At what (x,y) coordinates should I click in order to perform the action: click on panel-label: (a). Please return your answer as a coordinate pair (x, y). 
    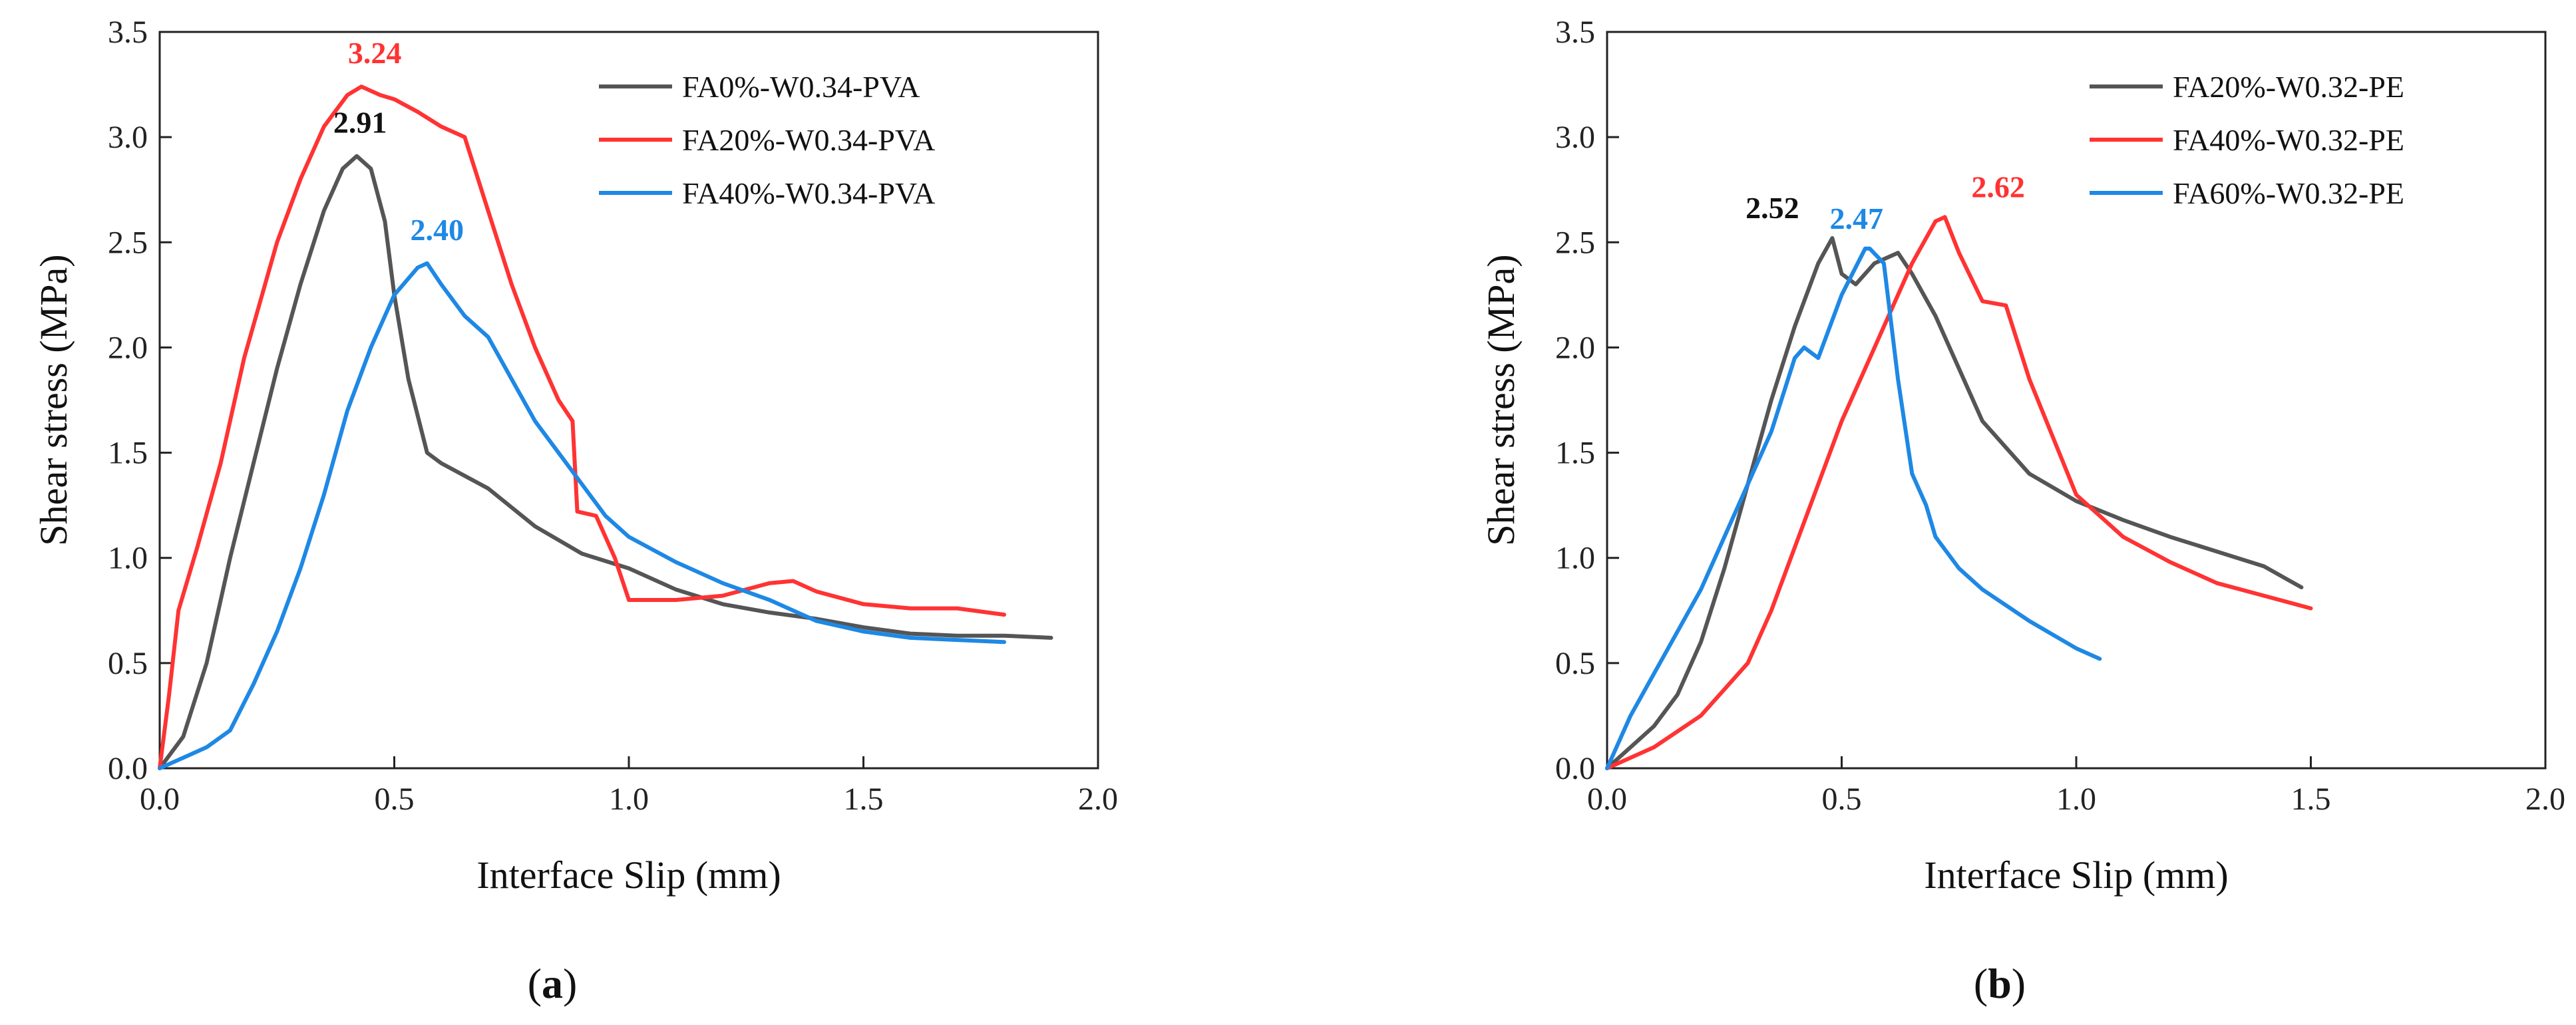
    Looking at the image, I should click on (553, 983).